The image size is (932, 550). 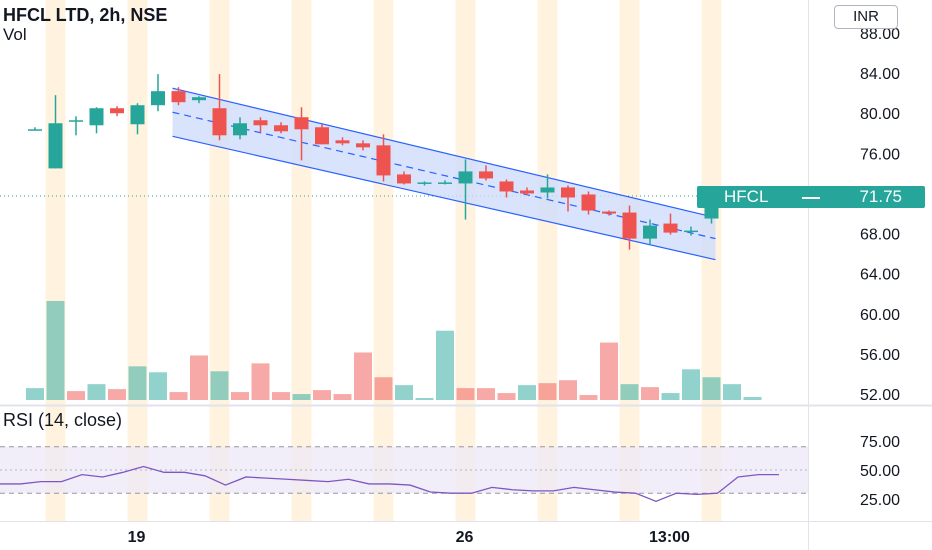 I want to click on time-tick-label: 26, so click(x=465, y=537).